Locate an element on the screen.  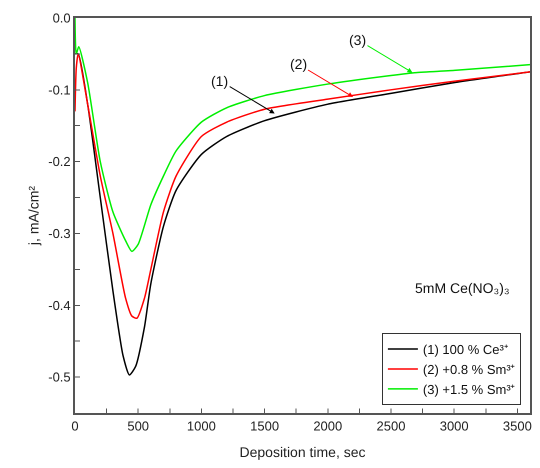
x-tick-label: 3500 is located at coordinates (517, 426).